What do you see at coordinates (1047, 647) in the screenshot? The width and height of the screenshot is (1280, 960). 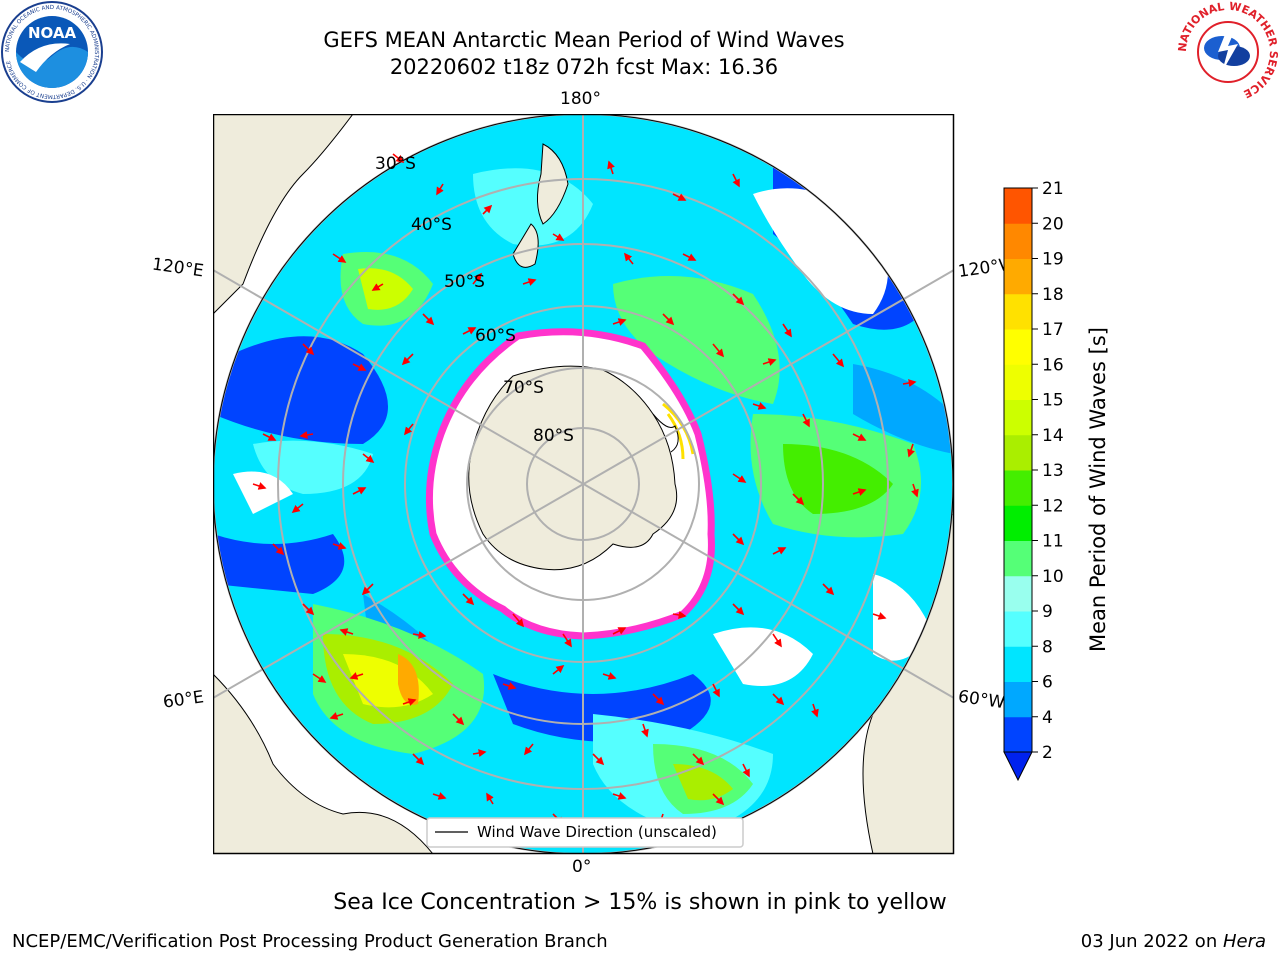 I see `colorbar-tick-label: 8` at bounding box center [1047, 647].